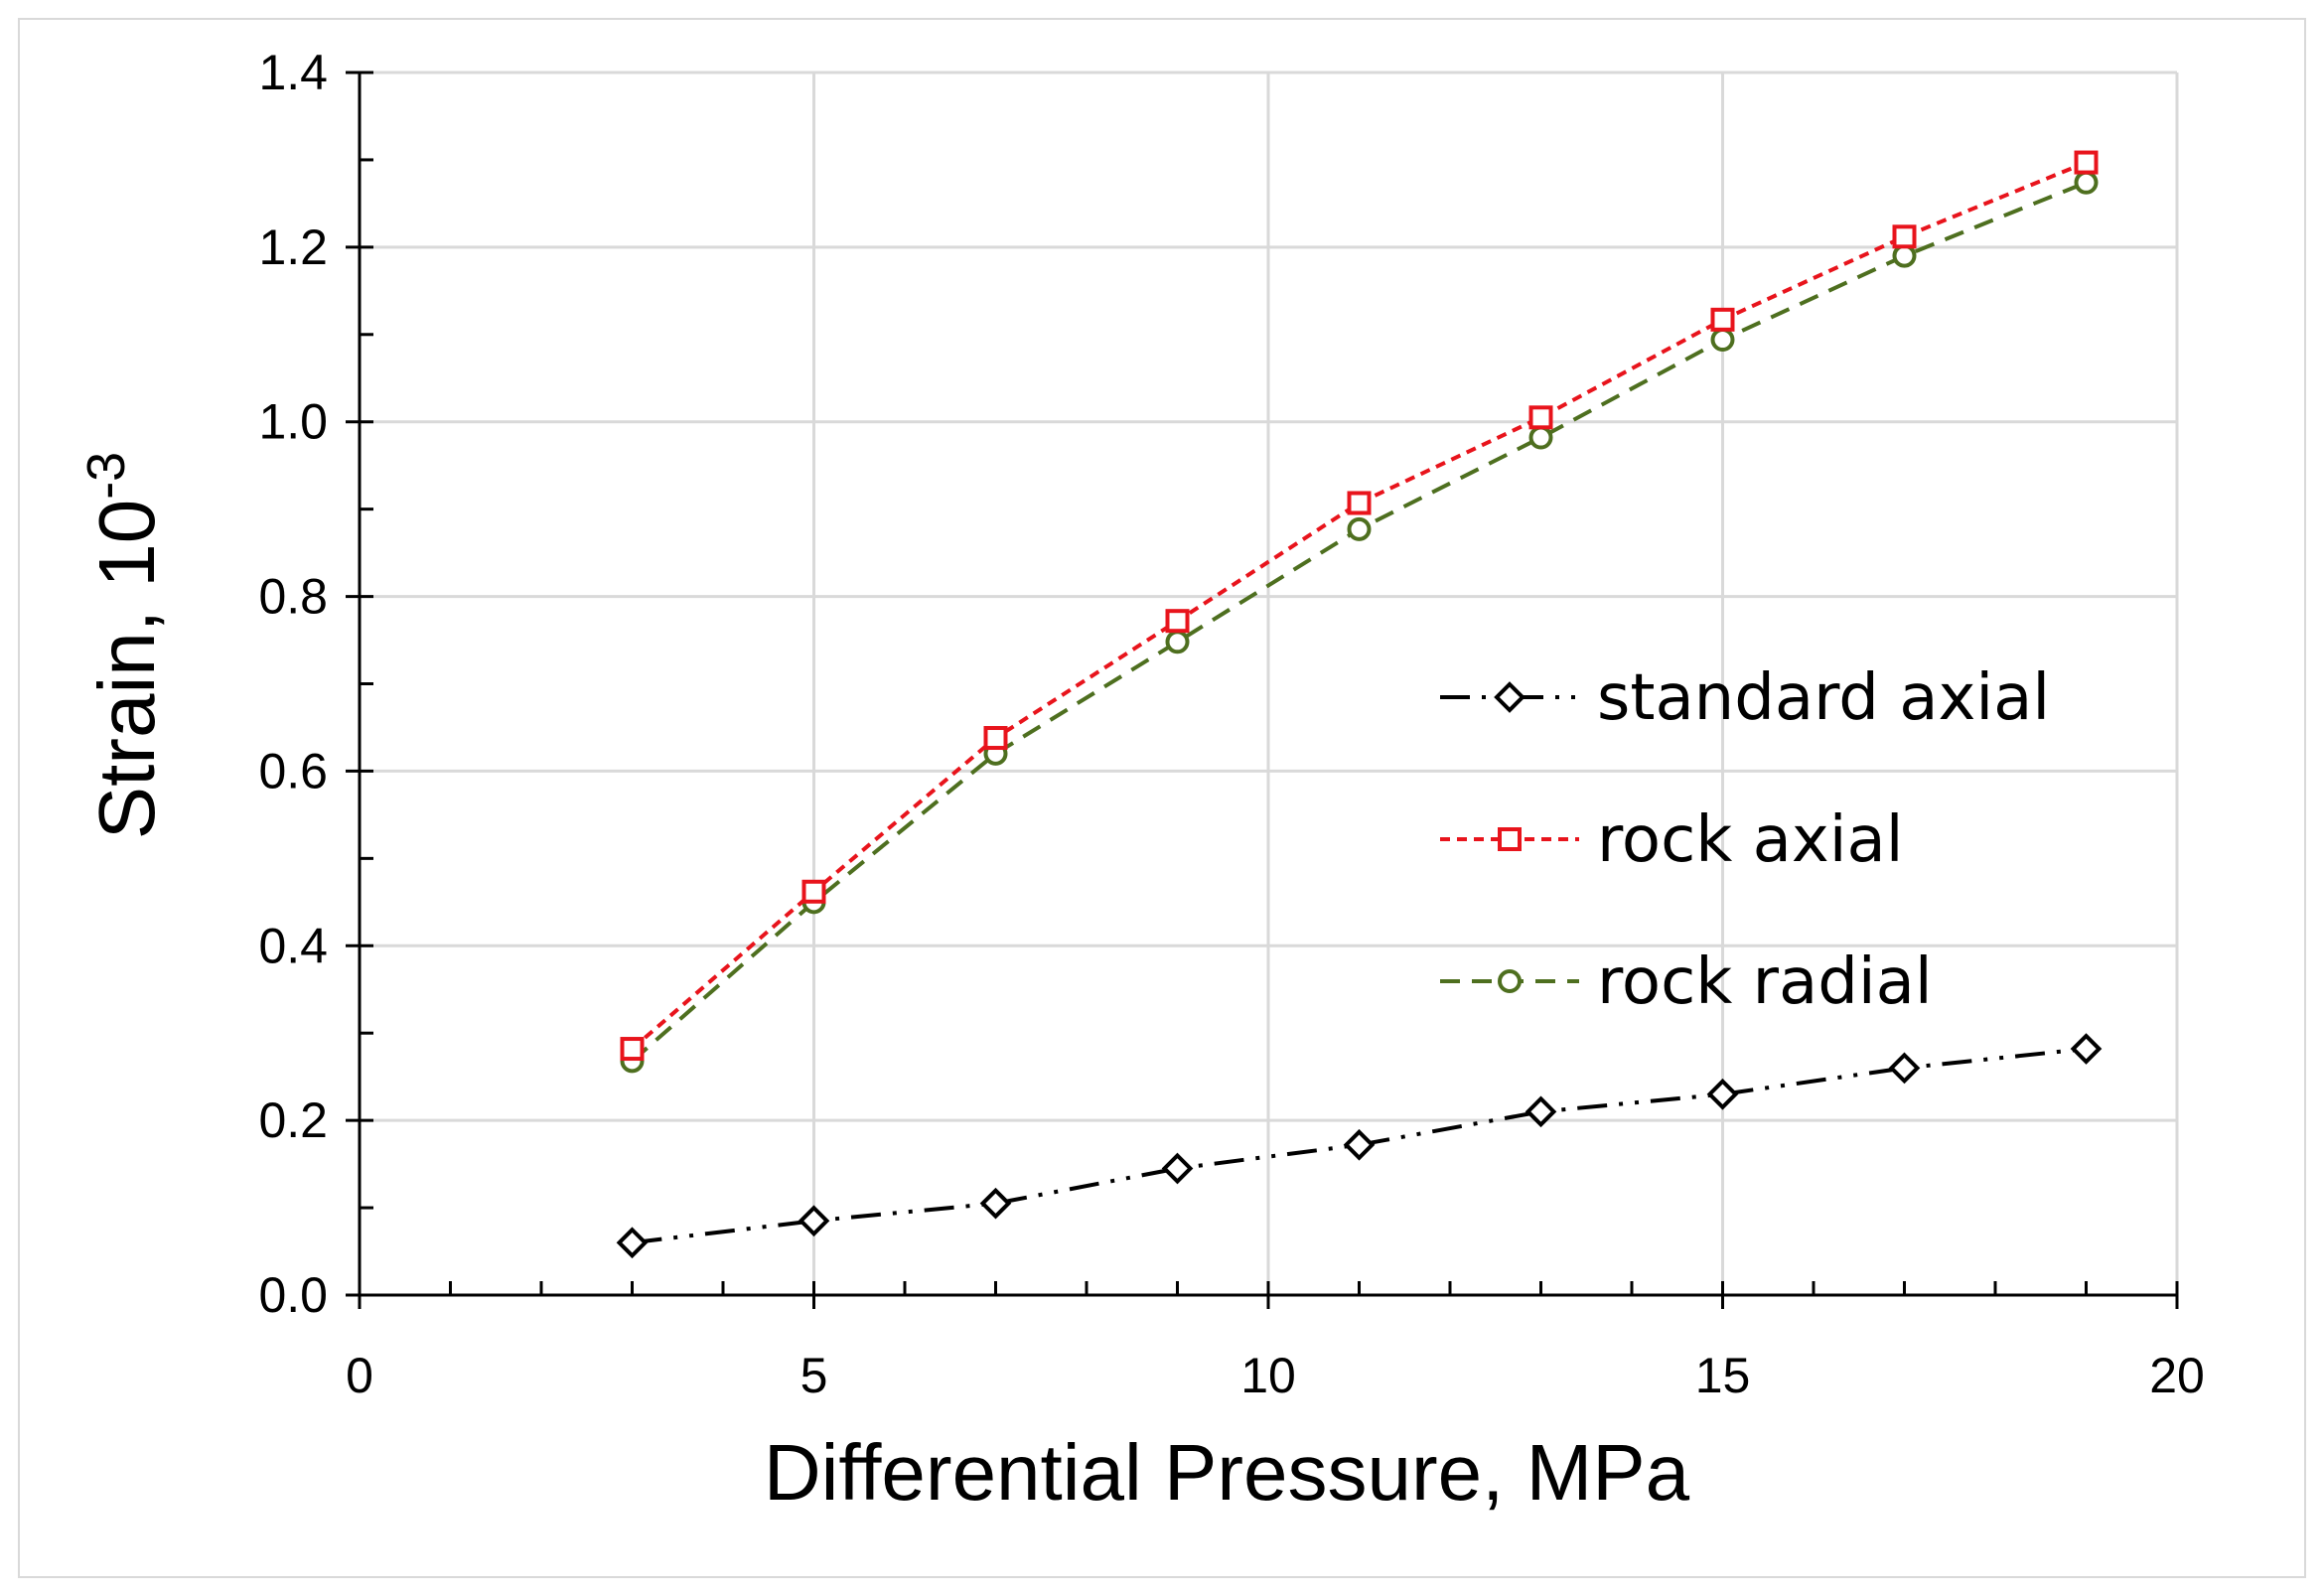  I want to click on x-tick-label: 15, so click(1723, 1376).